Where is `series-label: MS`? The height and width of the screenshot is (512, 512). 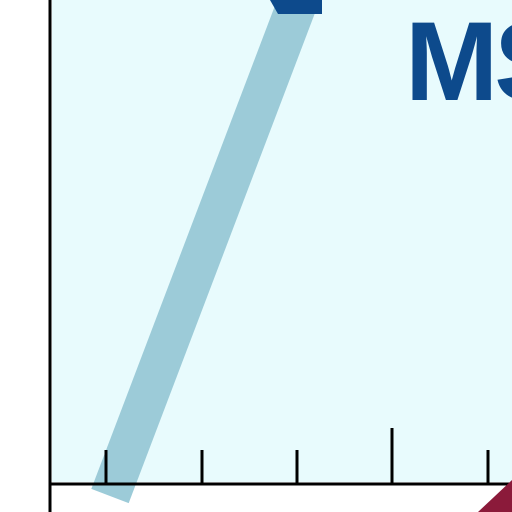
series-label: MS is located at coordinates (458, 62).